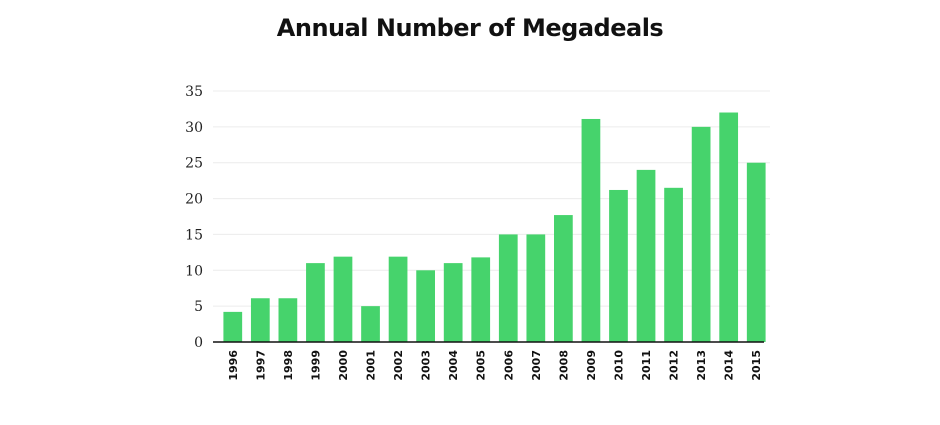 The image size is (940, 425). I want to click on x-tick-label: 2013, so click(701, 365).